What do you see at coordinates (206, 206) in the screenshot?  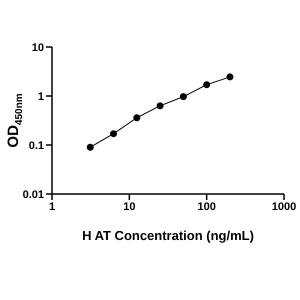 I see `x-tick-label: 100` at bounding box center [206, 206].